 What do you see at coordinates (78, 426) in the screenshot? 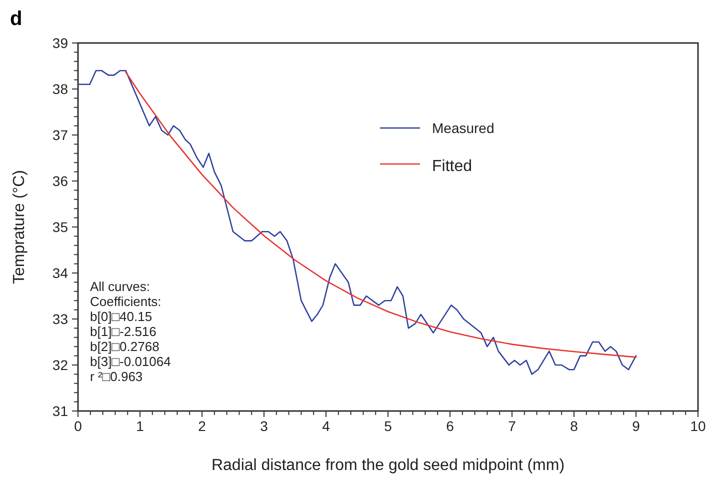
I see `x-tick-label: 0` at bounding box center [78, 426].